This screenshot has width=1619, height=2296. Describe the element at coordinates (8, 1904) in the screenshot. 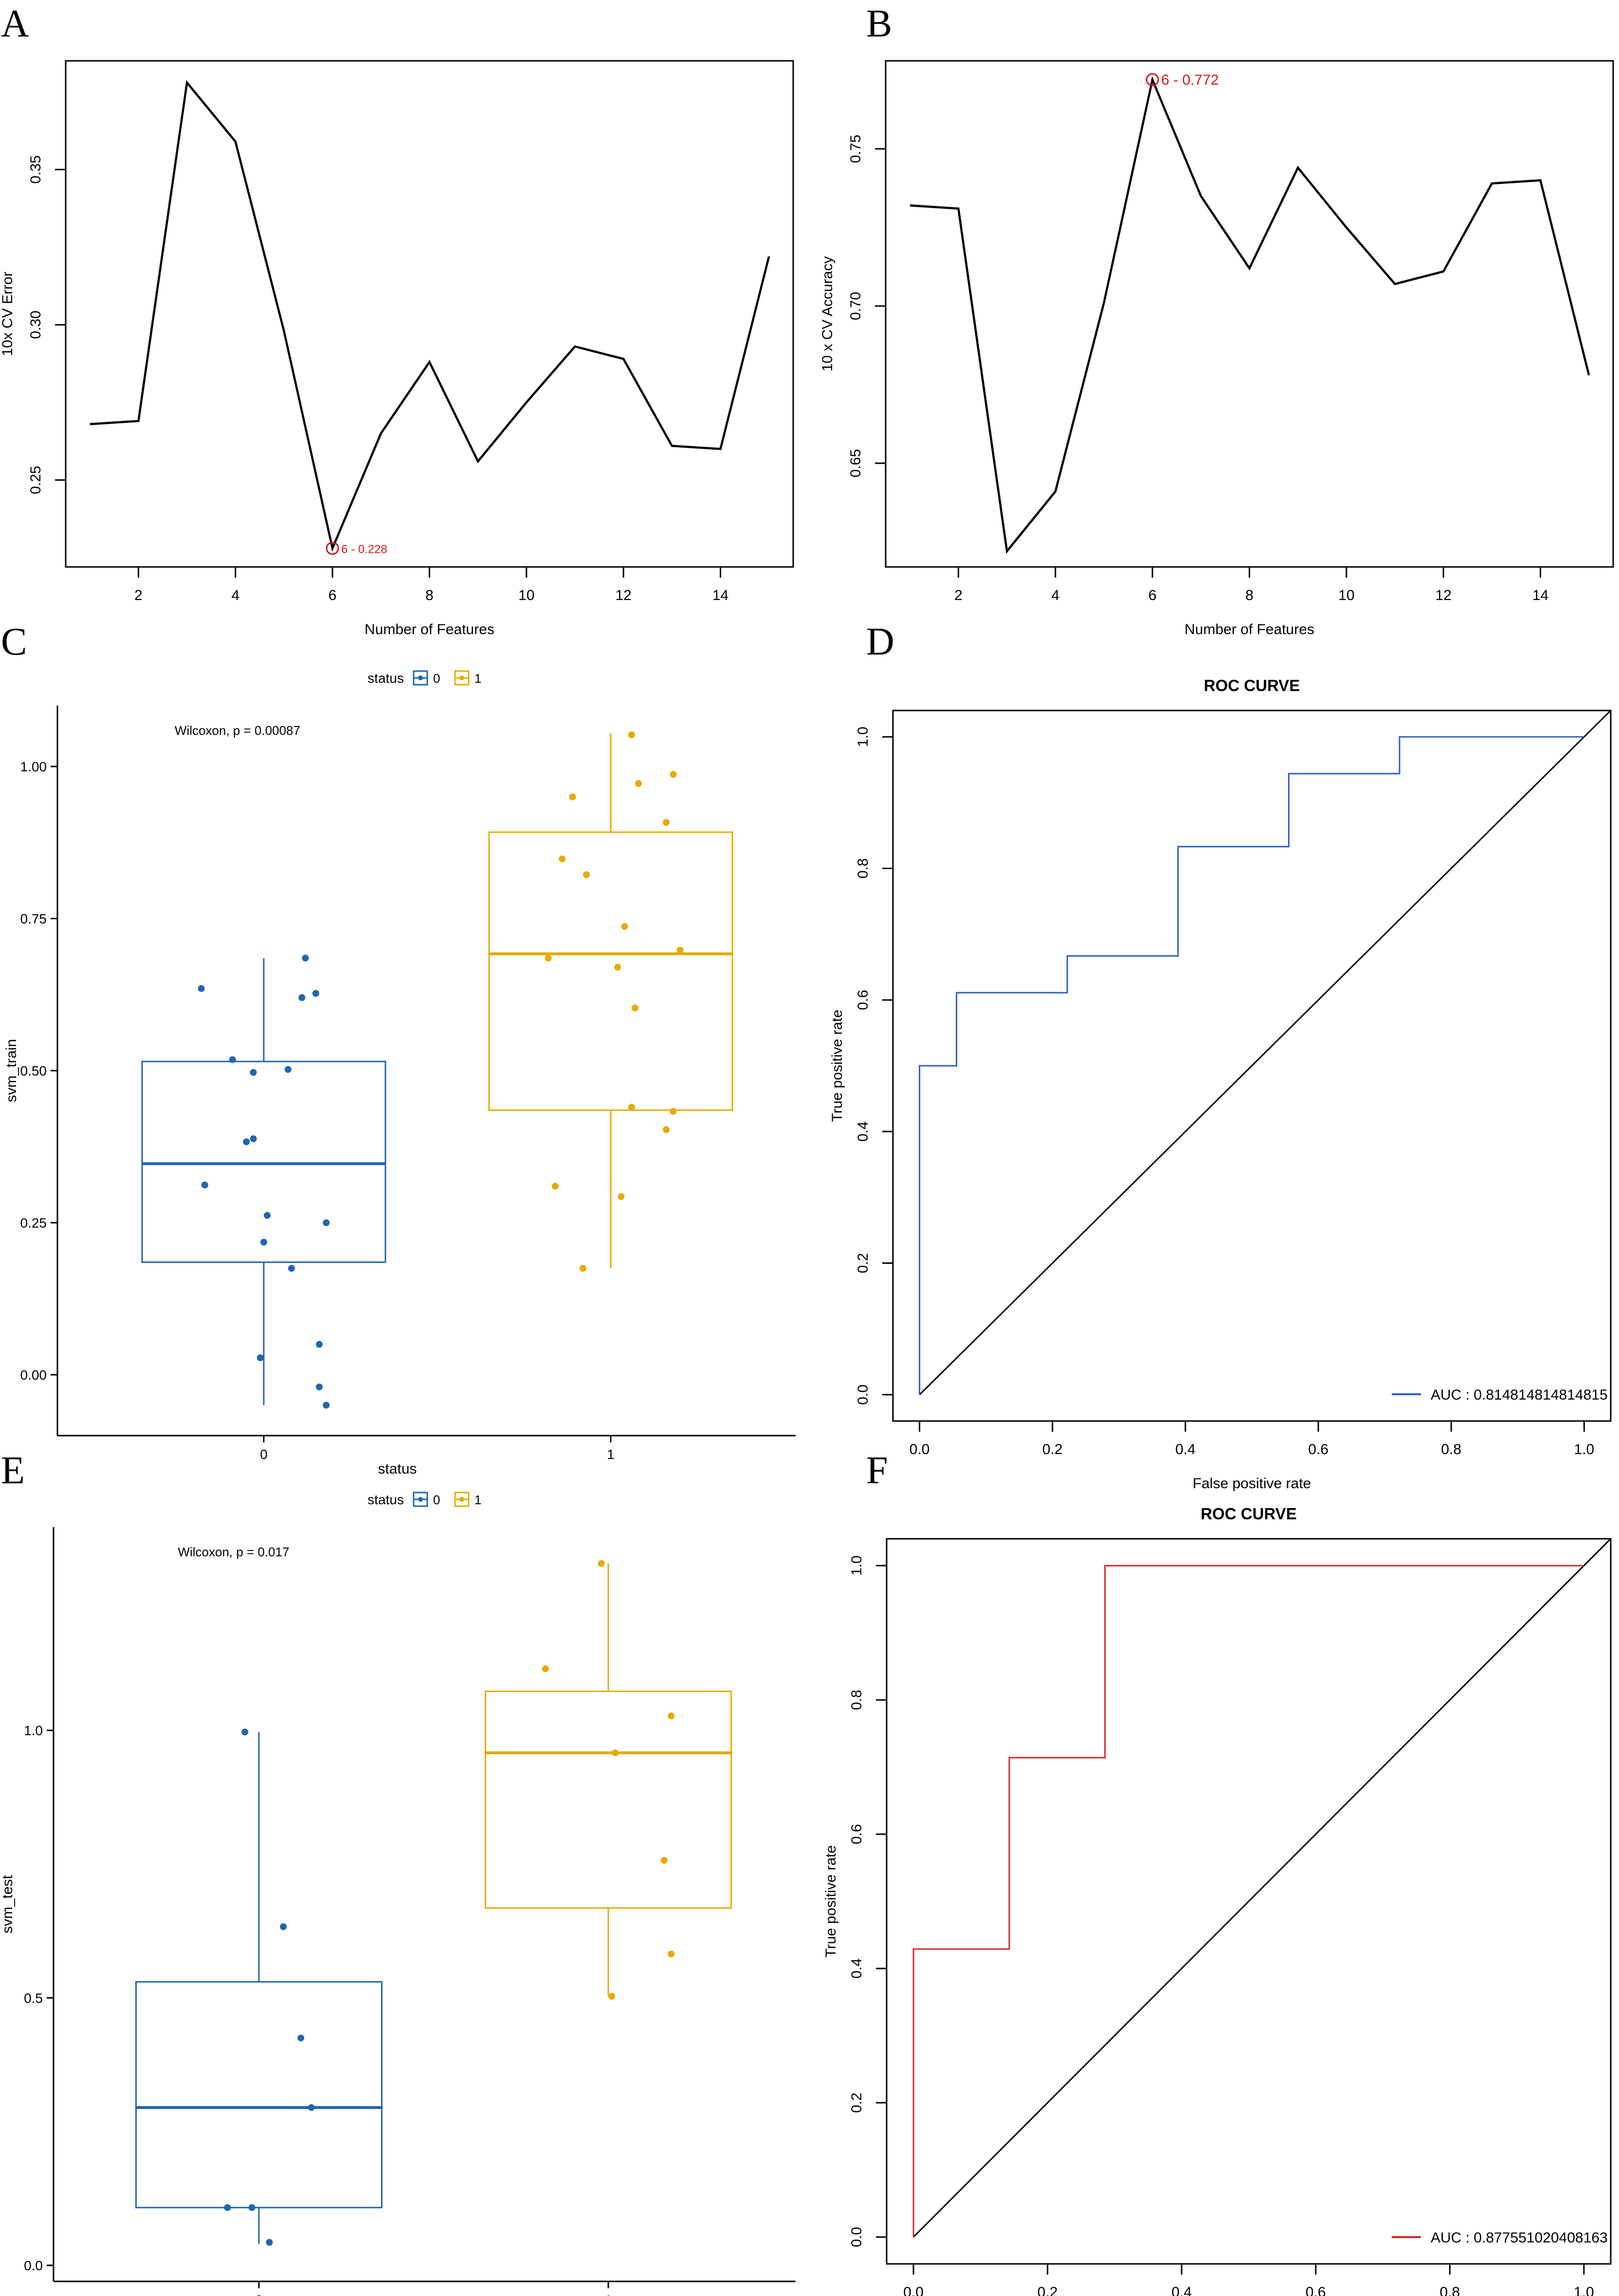

I see `y-axis-label: svm_test` at that location.